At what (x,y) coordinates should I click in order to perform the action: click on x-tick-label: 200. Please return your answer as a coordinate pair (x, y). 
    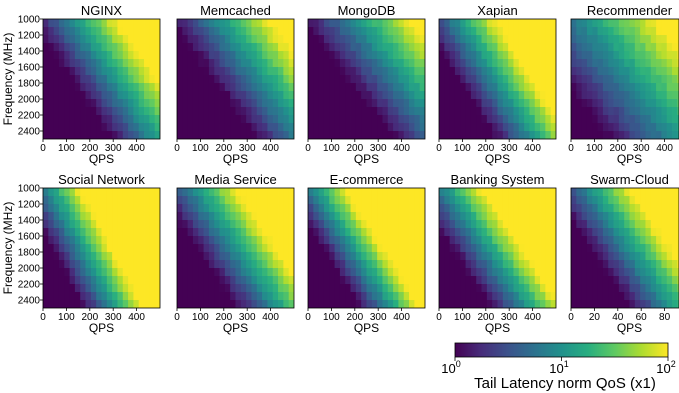
    Looking at the image, I should click on (223, 317).